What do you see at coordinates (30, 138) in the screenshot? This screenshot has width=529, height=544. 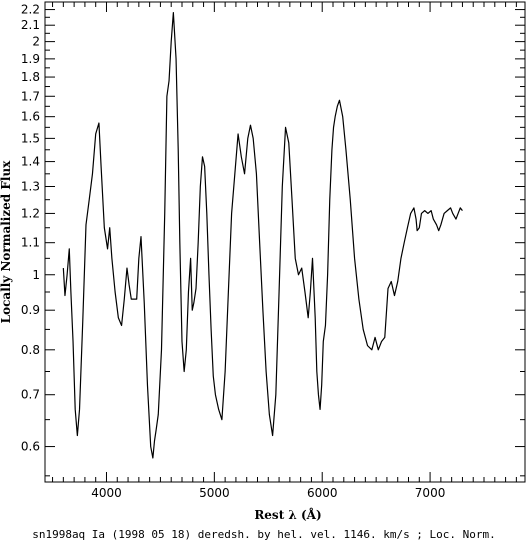 I see `y-tick-label: 1.5` at bounding box center [30, 138].